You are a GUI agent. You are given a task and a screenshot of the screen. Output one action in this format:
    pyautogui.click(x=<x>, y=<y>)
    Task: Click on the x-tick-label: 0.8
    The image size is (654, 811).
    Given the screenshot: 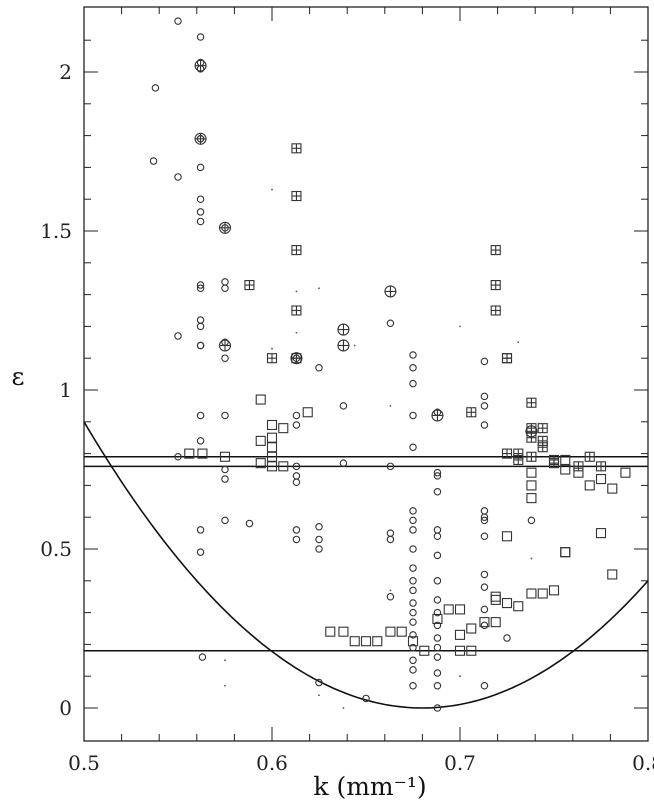 What is the action you would take?
    pyautogui.click(x=643, y=763)
    